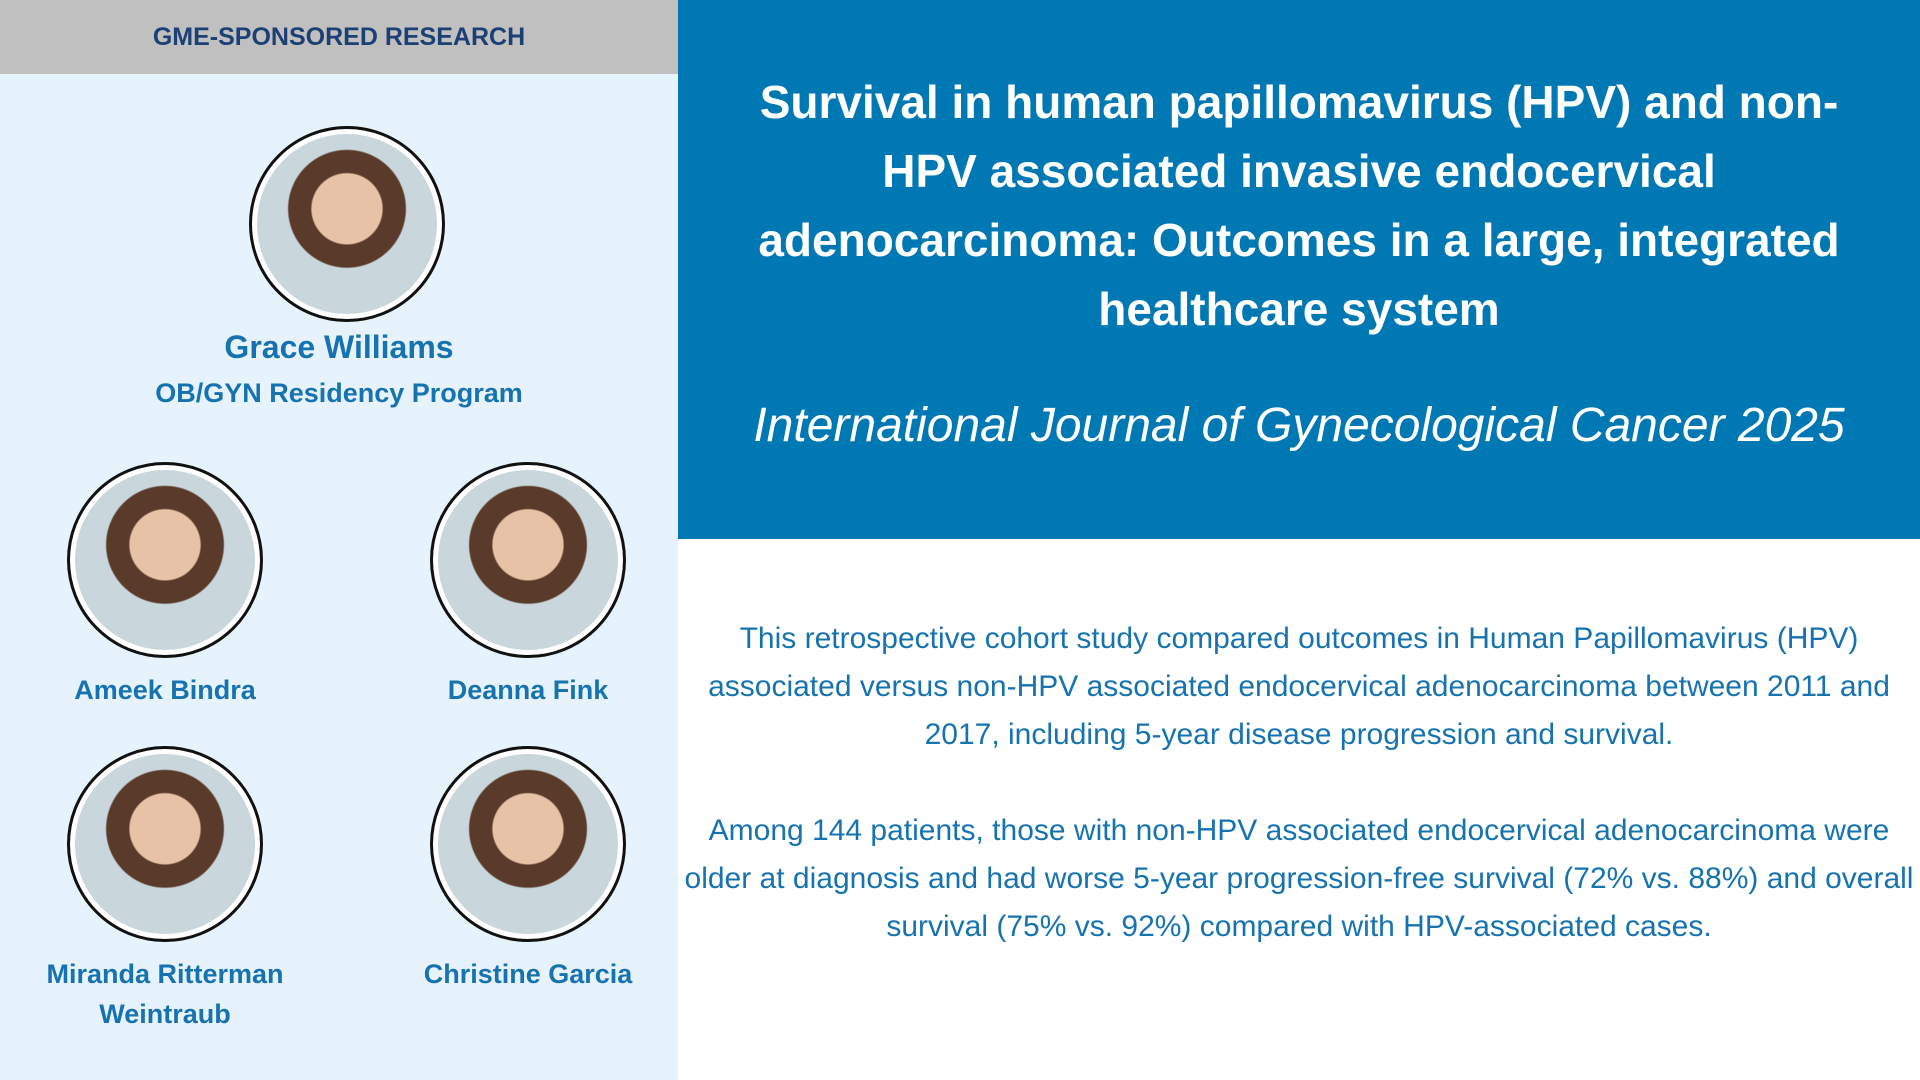 This screenshot has width=1920, height=1080. I want to click on section-header: GME-SPONSORED RESEARCH, so click(339, 37).